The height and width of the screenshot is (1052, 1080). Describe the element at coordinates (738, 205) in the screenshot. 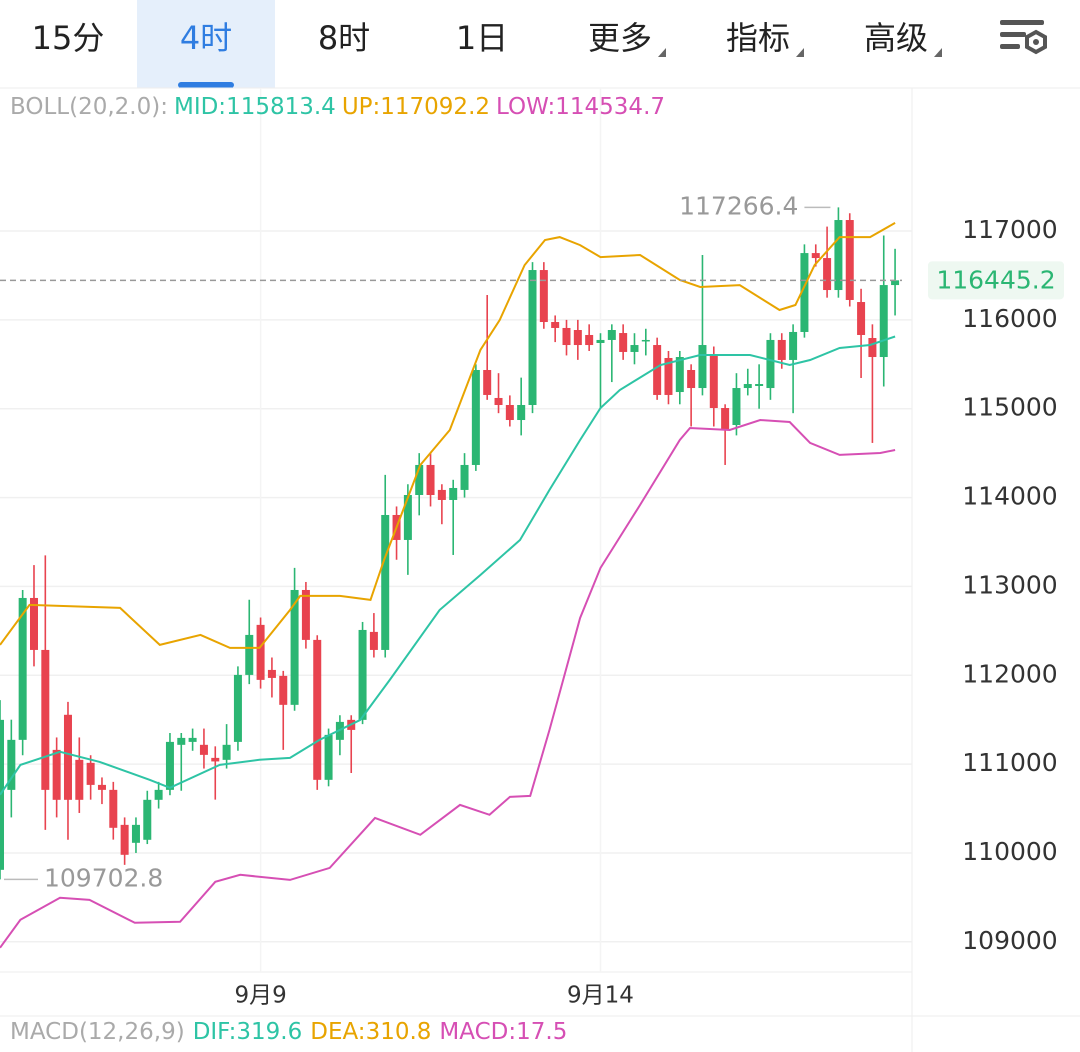

I see `max-label: 117266.4` at that location.